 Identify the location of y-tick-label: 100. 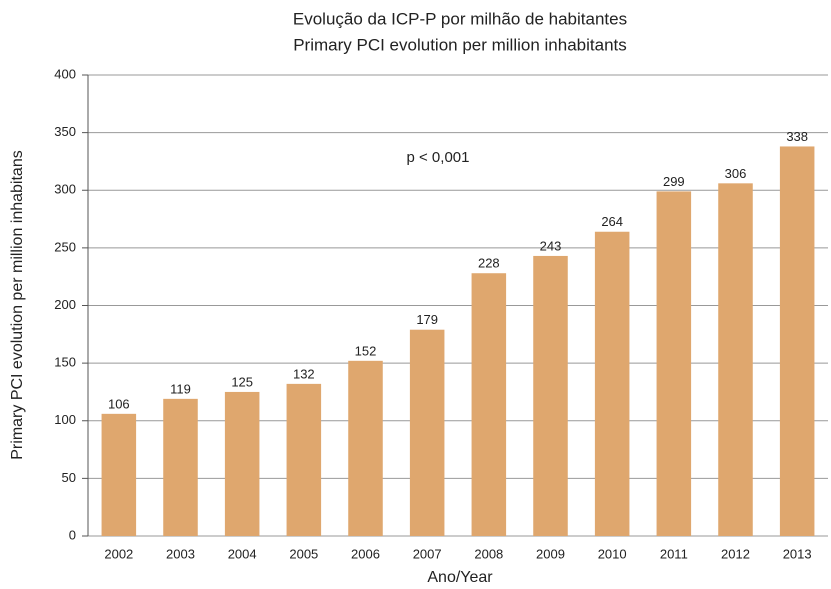
(65, 419).